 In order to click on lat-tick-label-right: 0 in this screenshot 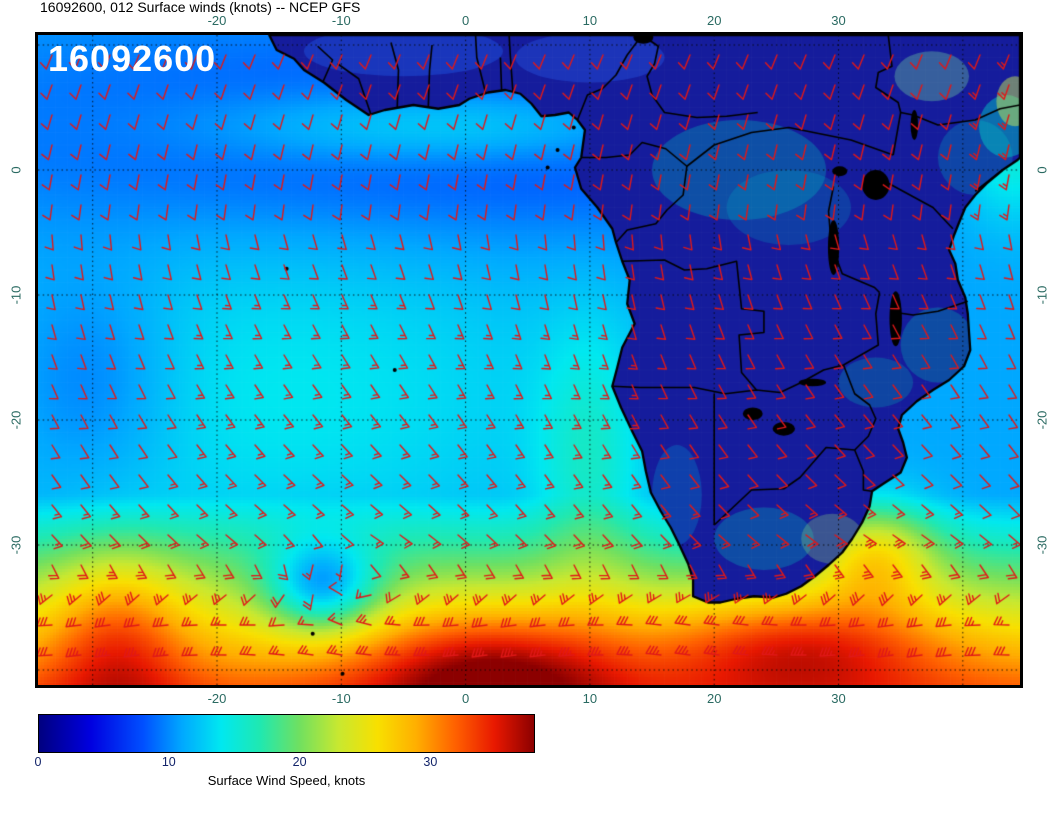, I will do `click(1042, 170)`.